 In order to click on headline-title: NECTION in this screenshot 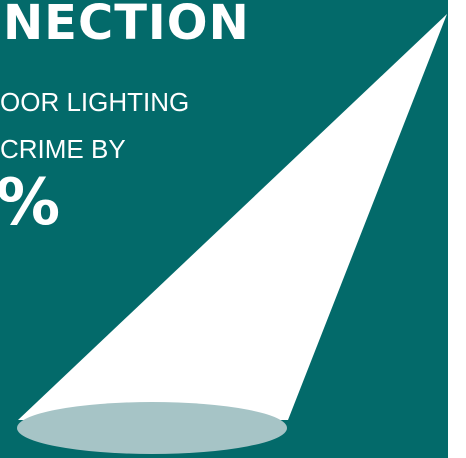, I will do `click(126, 25)`.